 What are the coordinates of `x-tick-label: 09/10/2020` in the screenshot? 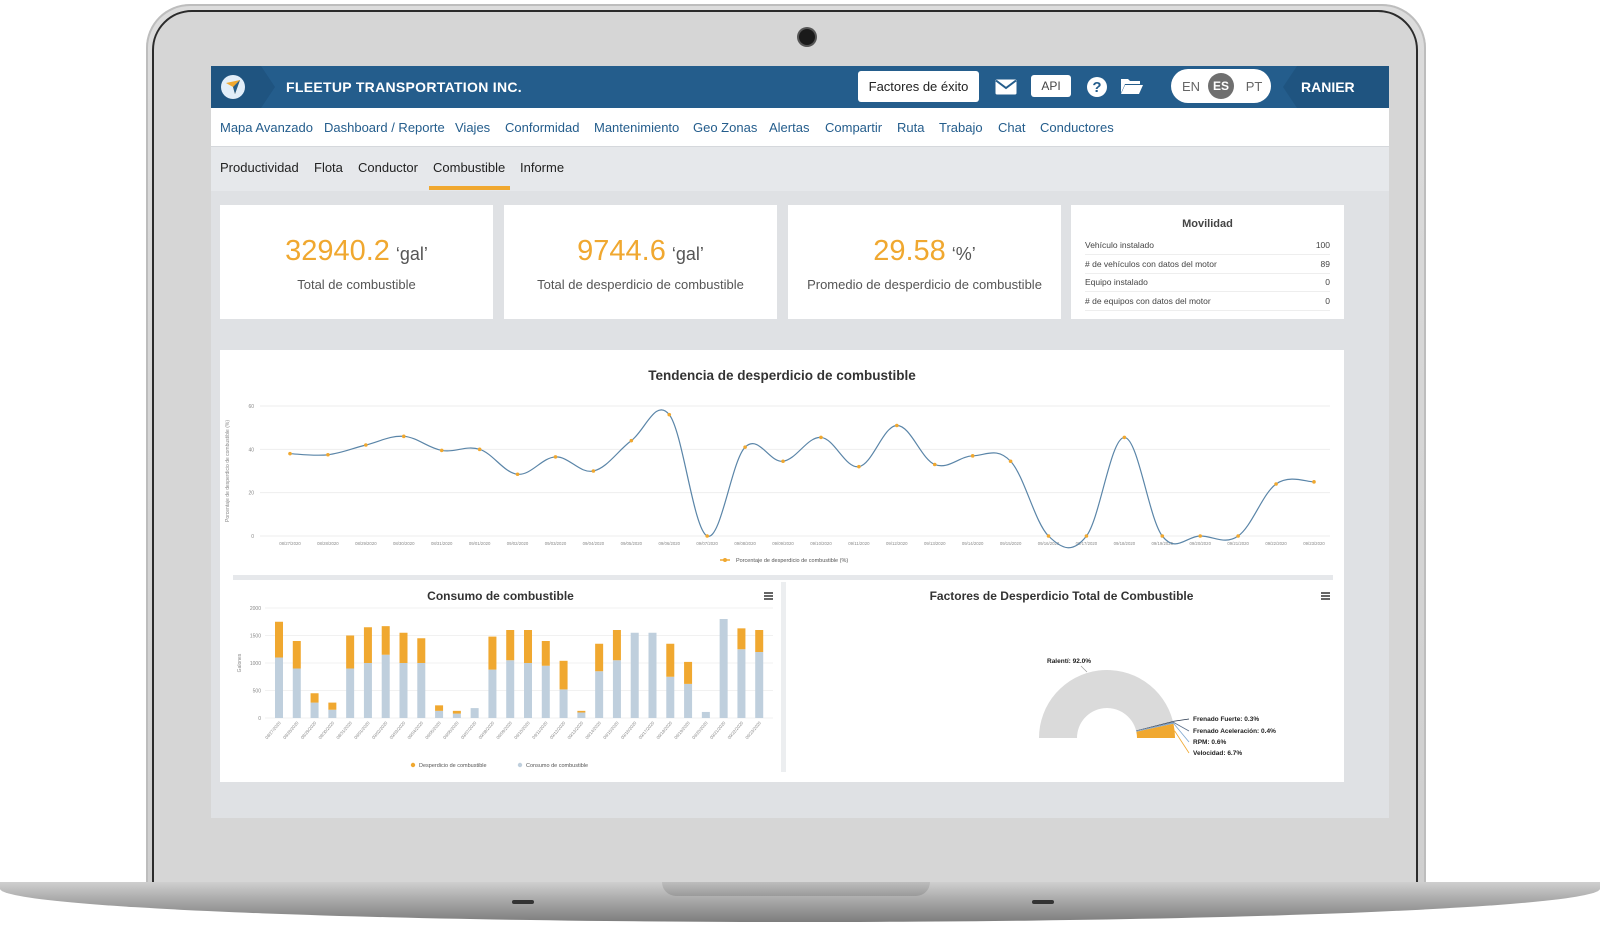 It's located at (522, 730).